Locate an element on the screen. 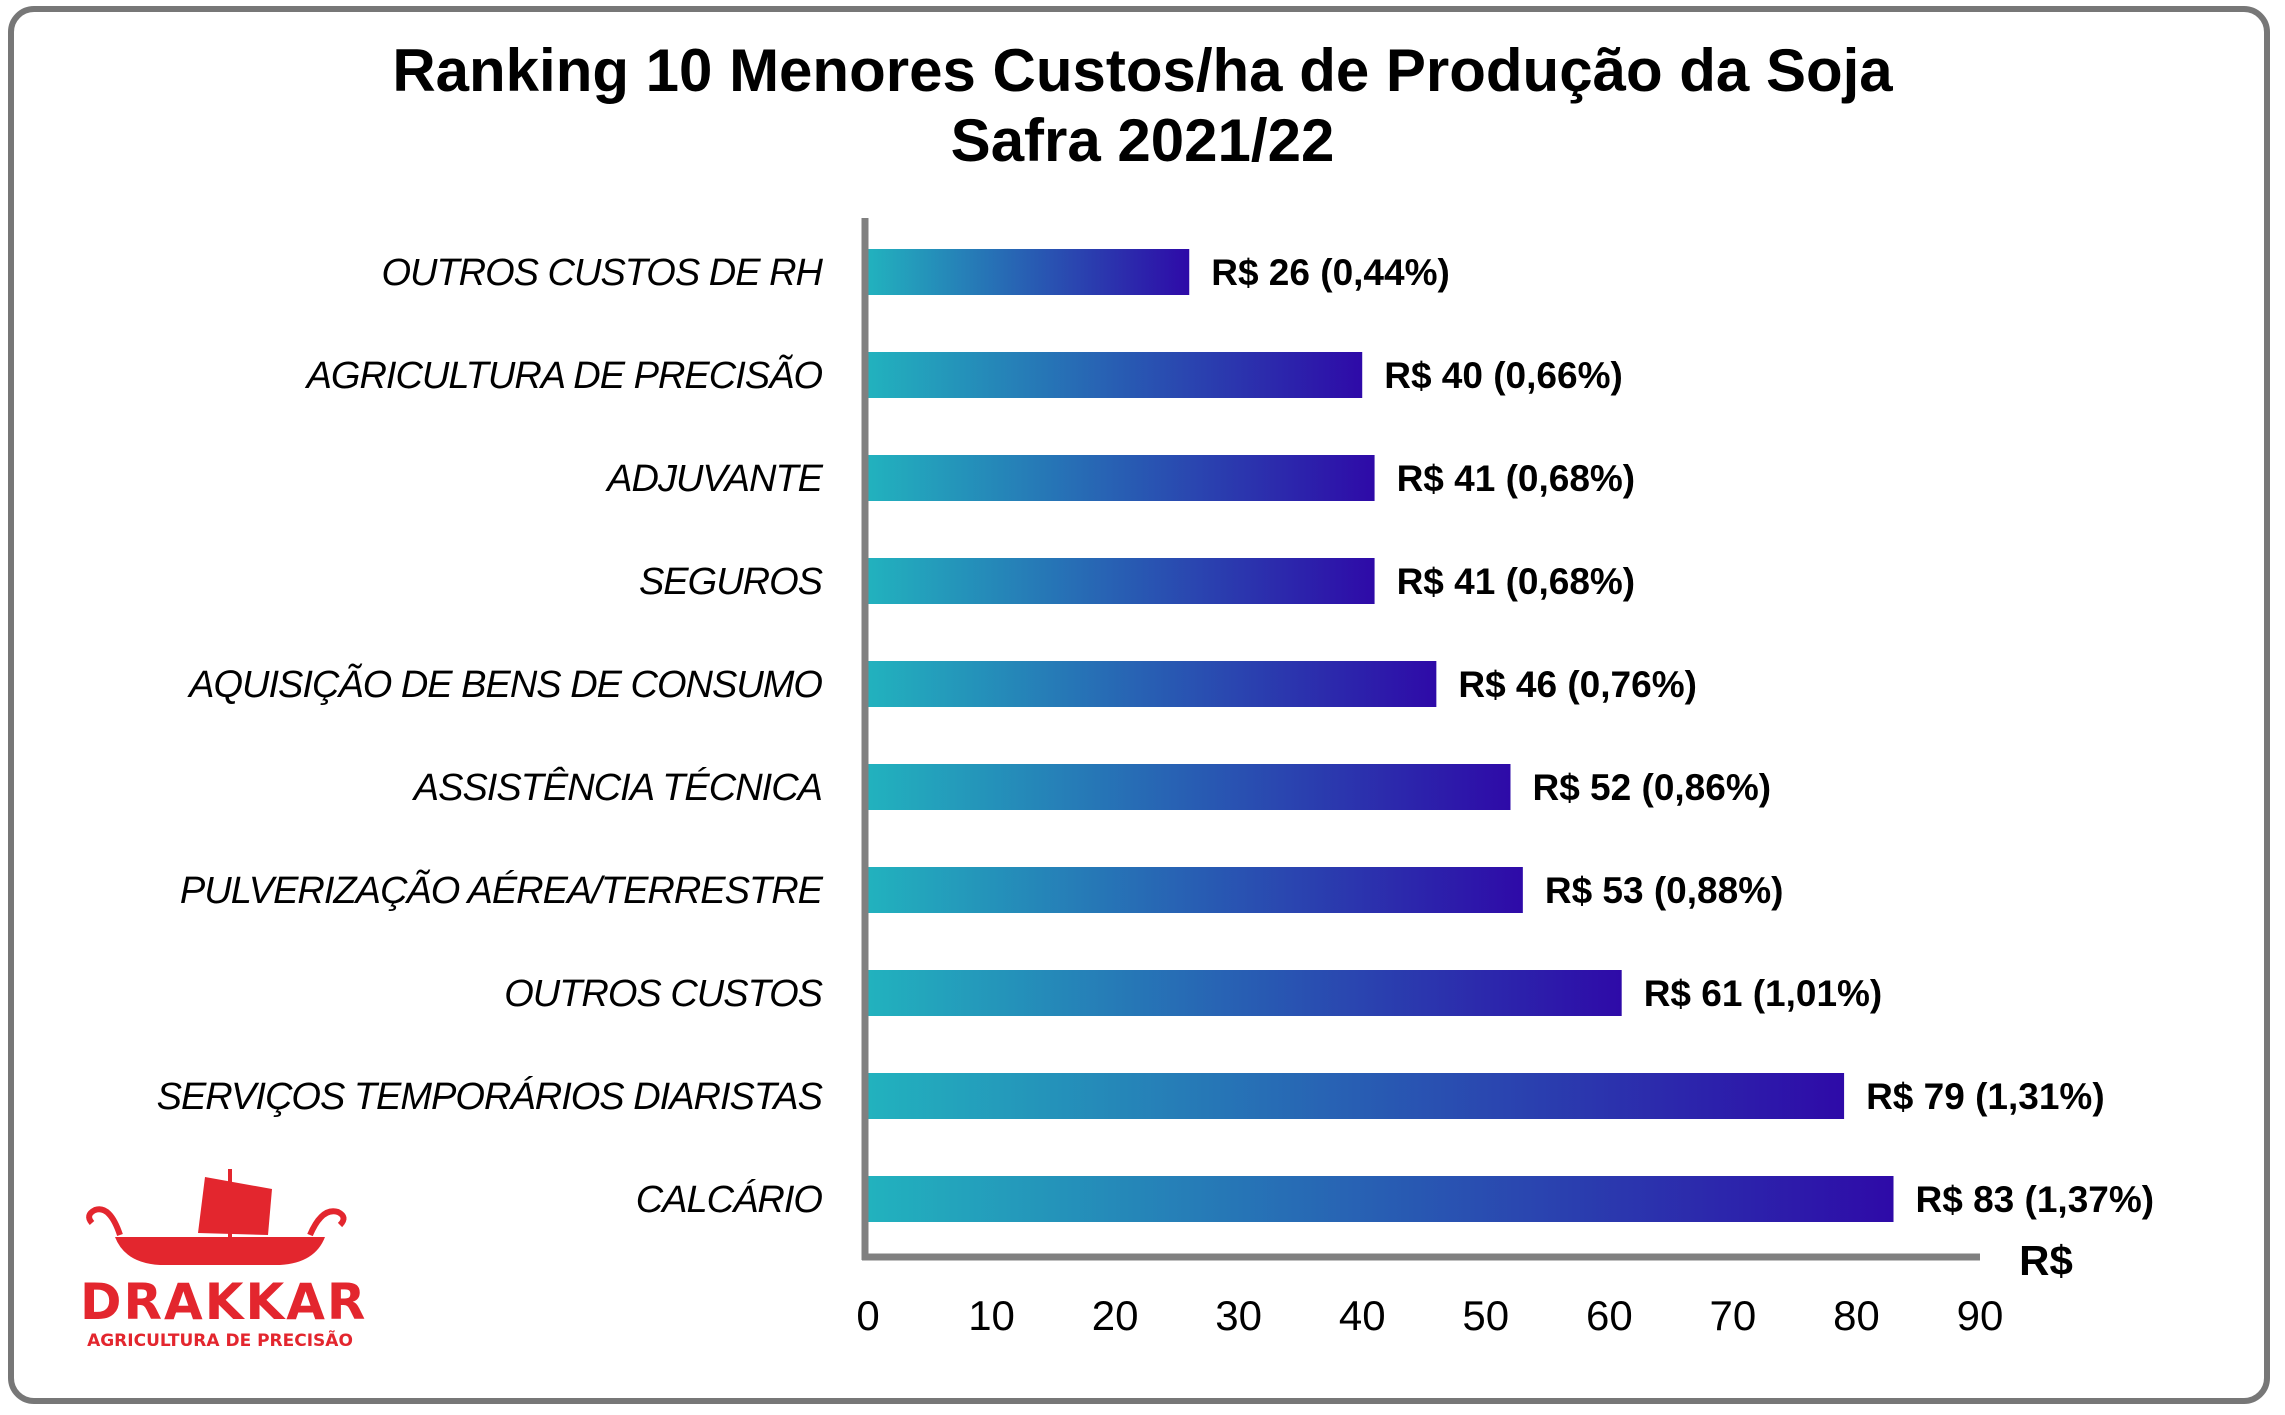  data-label: R$ 61 (1,01%) is located at coordinates (1763, 993).